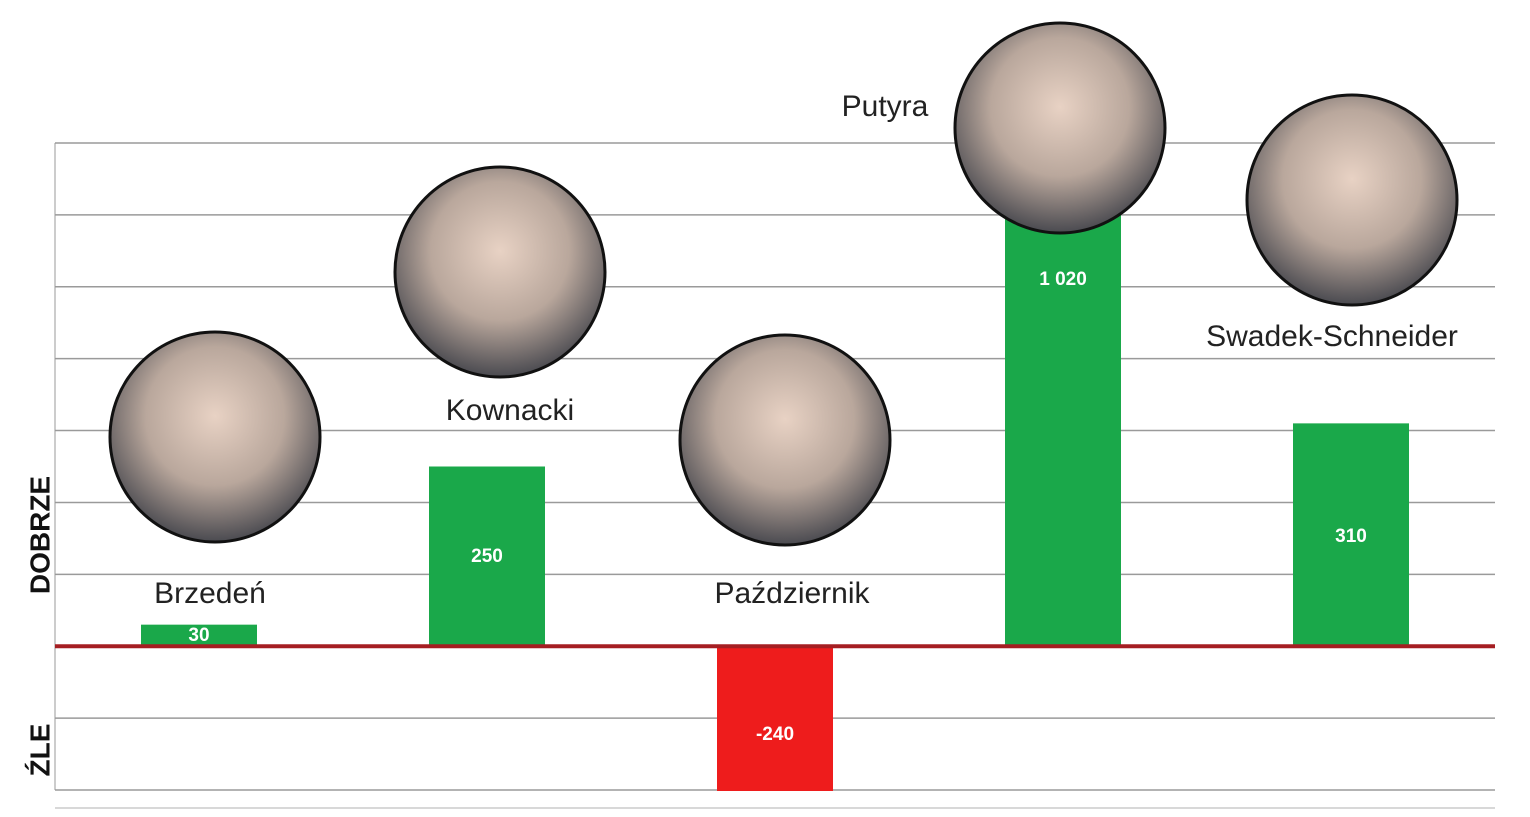  What do you see at coordinates (792, 593) in the screenshot?
I see `category-label: Październik` at bounding box center [792, 593].